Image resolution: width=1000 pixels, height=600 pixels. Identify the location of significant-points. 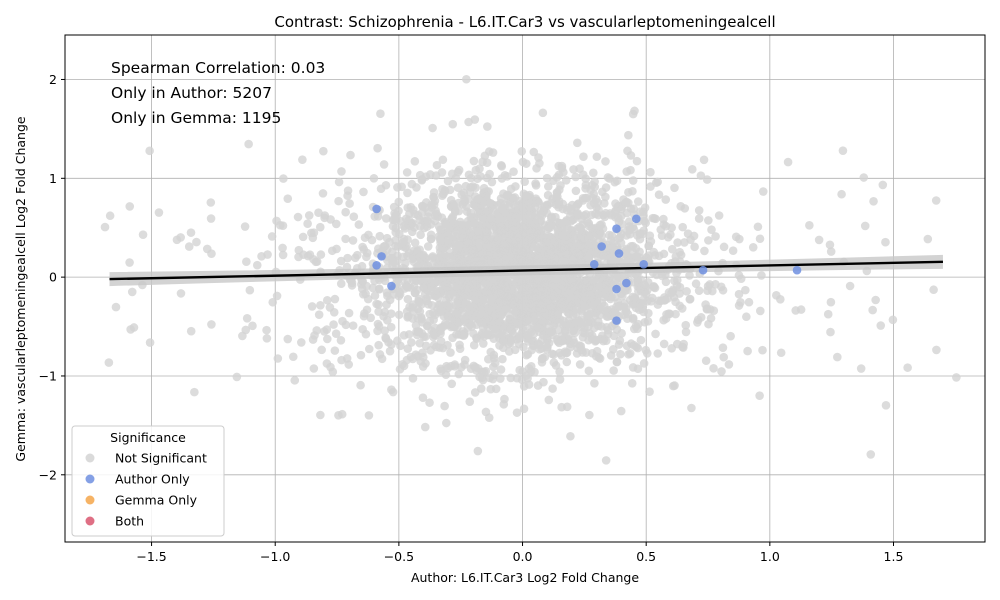
(587, 264).